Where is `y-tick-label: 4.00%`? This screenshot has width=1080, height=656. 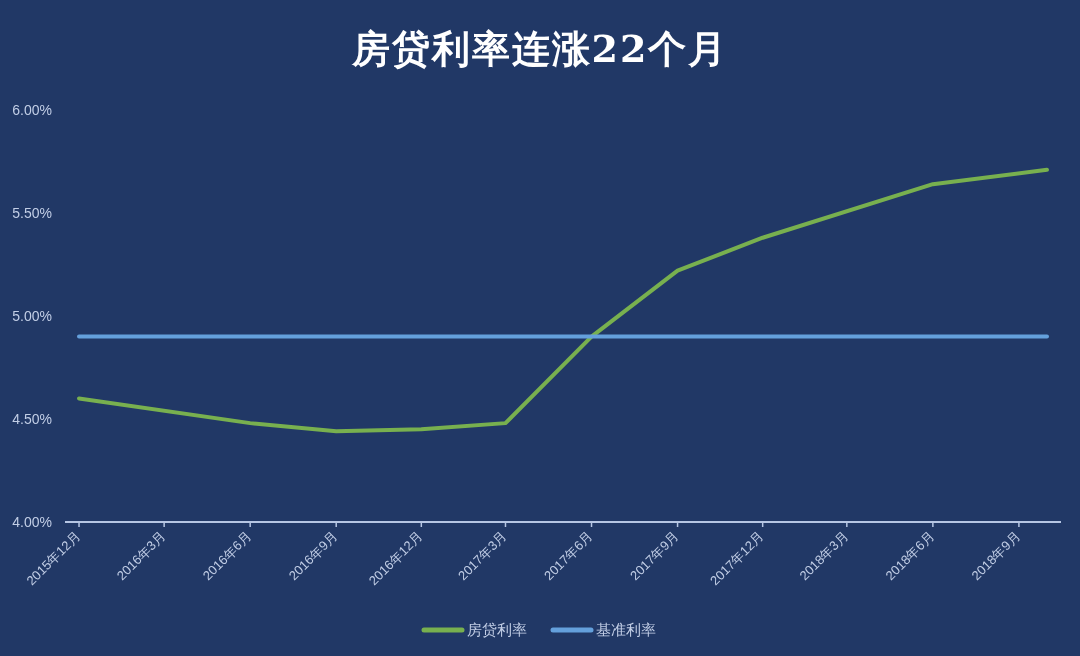
y-tick-label: 4.00% is located at coordinates (32, 522).